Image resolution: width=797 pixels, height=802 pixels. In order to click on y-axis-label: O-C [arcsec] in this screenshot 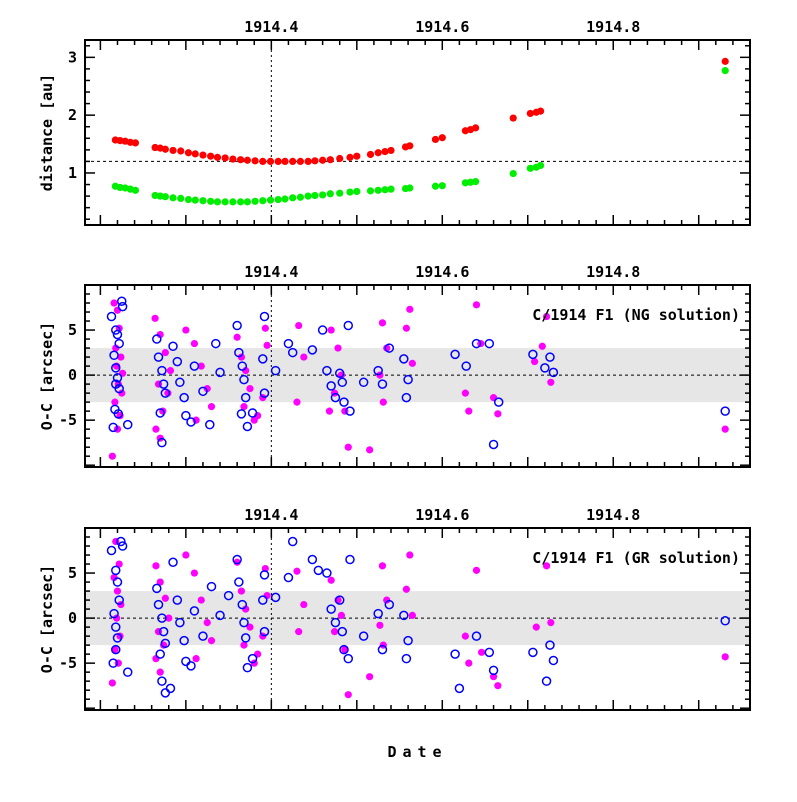, I will do `click(47, 376)`.